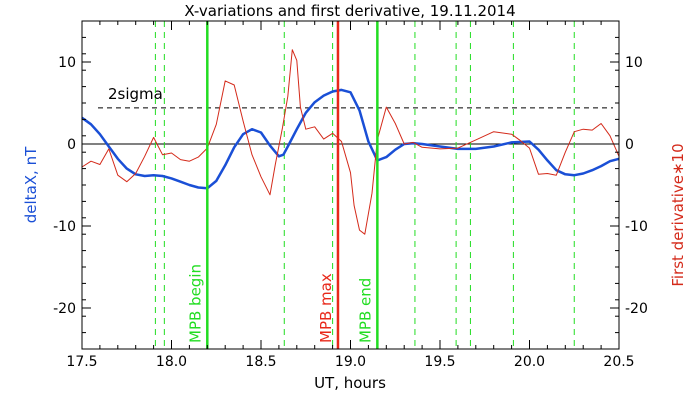 The height and width of the screenshot is (400, 700). Describe the element at coordinates (67, 63) in the screenshot. I see `y-tick-label-left: 10` at that location.